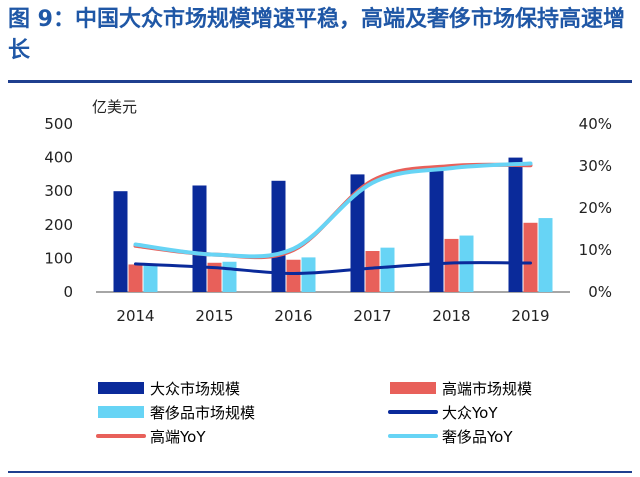 The image size is (640, 477). I want to click on legend-label: 奢侈品YoY, so click(477, 437).